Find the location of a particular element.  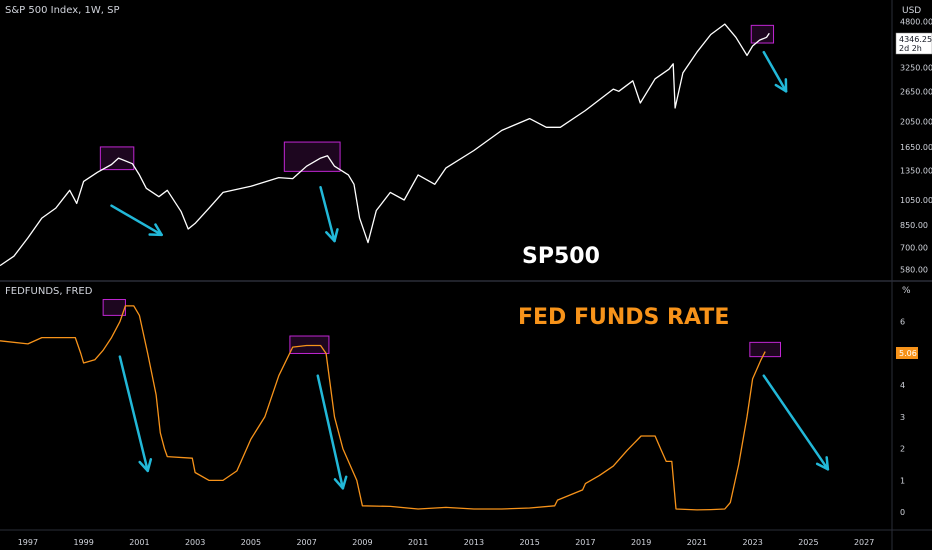

sp-y-tick-label: 4800.00 is located at coordinates (916, 22).